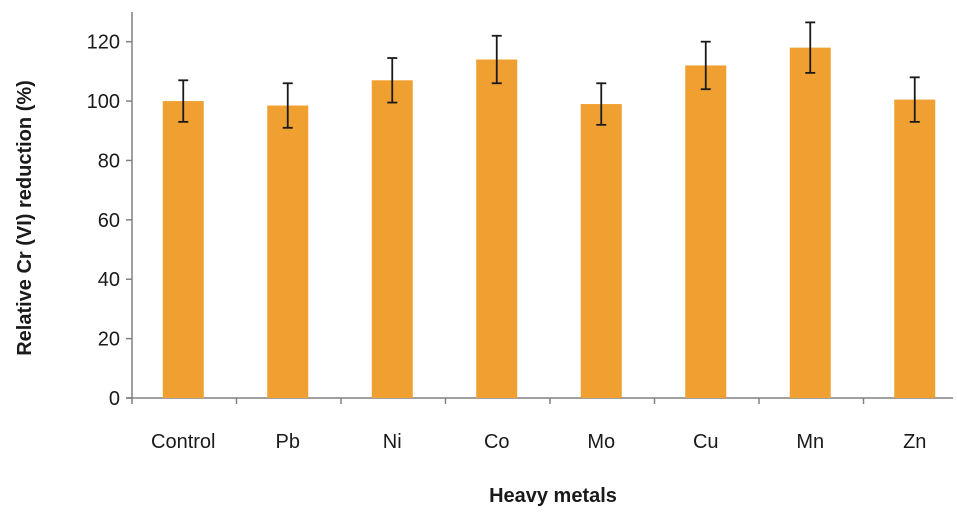 The width and height of the screenshot is (957, 516). Describe the element at coordinates (539, 425) in the screenshot. I see `x-axis: Control Pb Ni Co Mo Cu Mn Zn` at that location.